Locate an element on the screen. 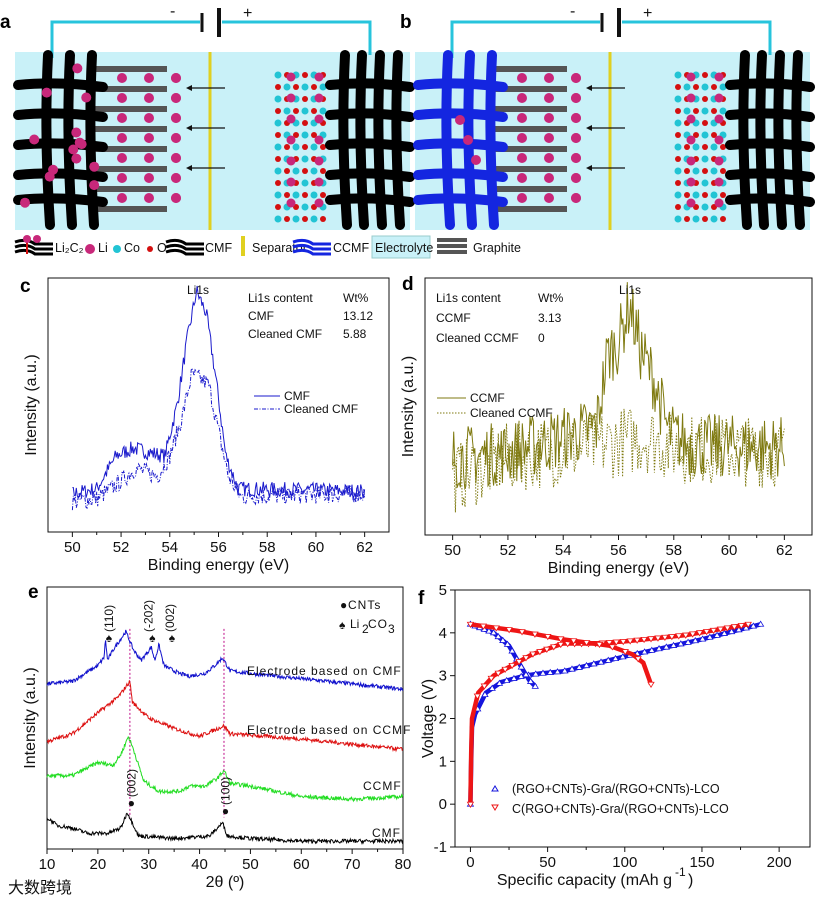 The height and width of the screenshot is (902, 816). minus-sign: - is located at coordinates (572, 11).